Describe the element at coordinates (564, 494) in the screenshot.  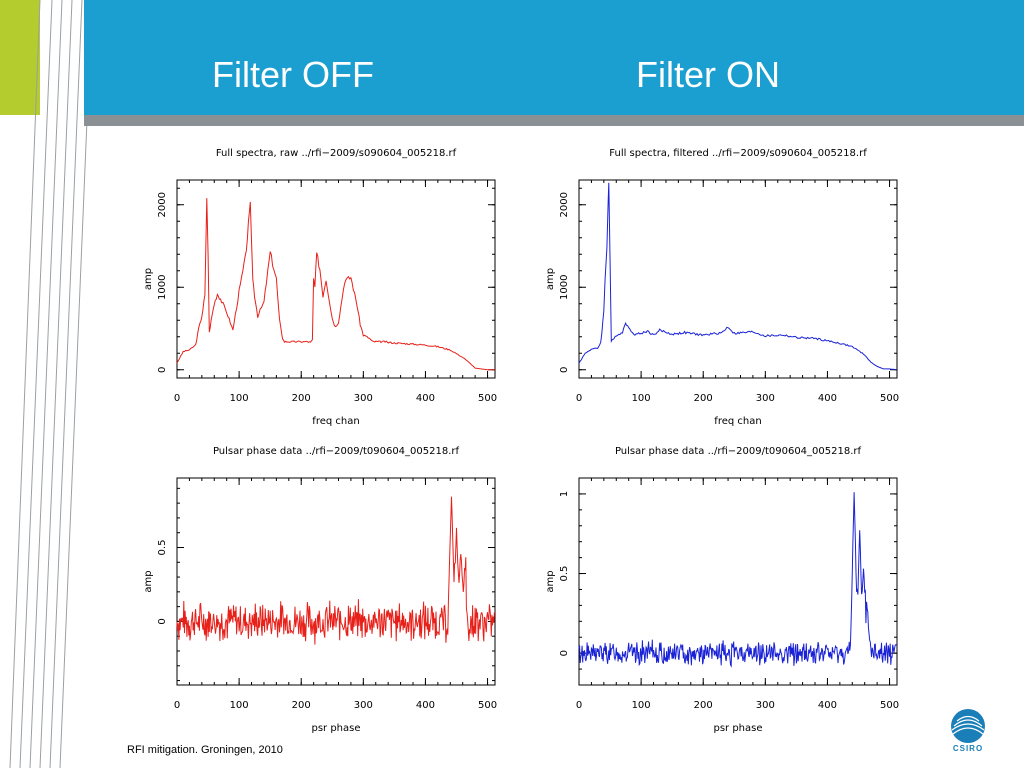
I see `y-tick-label: 1` at that location.